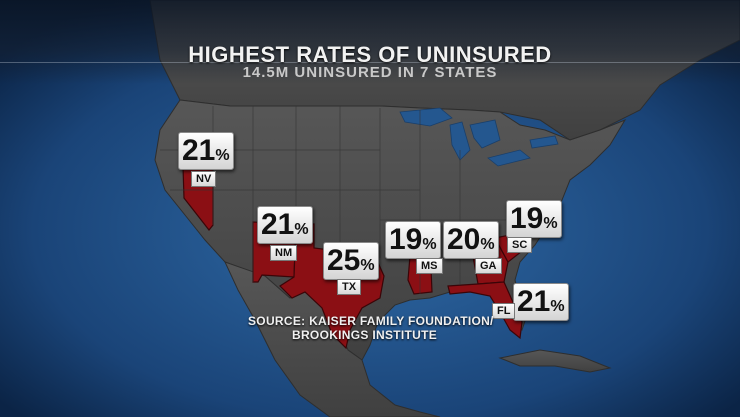 The image size is (740, 417). I want to click on rate-label-ms: 19%, so click(413, 240).